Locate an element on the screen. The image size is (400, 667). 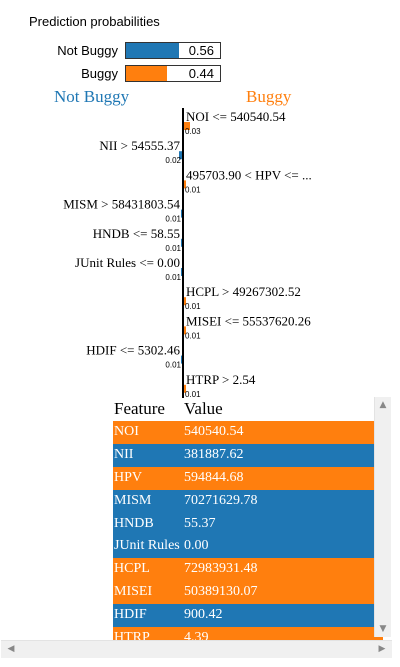
value-cell: 540540.54 is located at coordinates (214, 431).